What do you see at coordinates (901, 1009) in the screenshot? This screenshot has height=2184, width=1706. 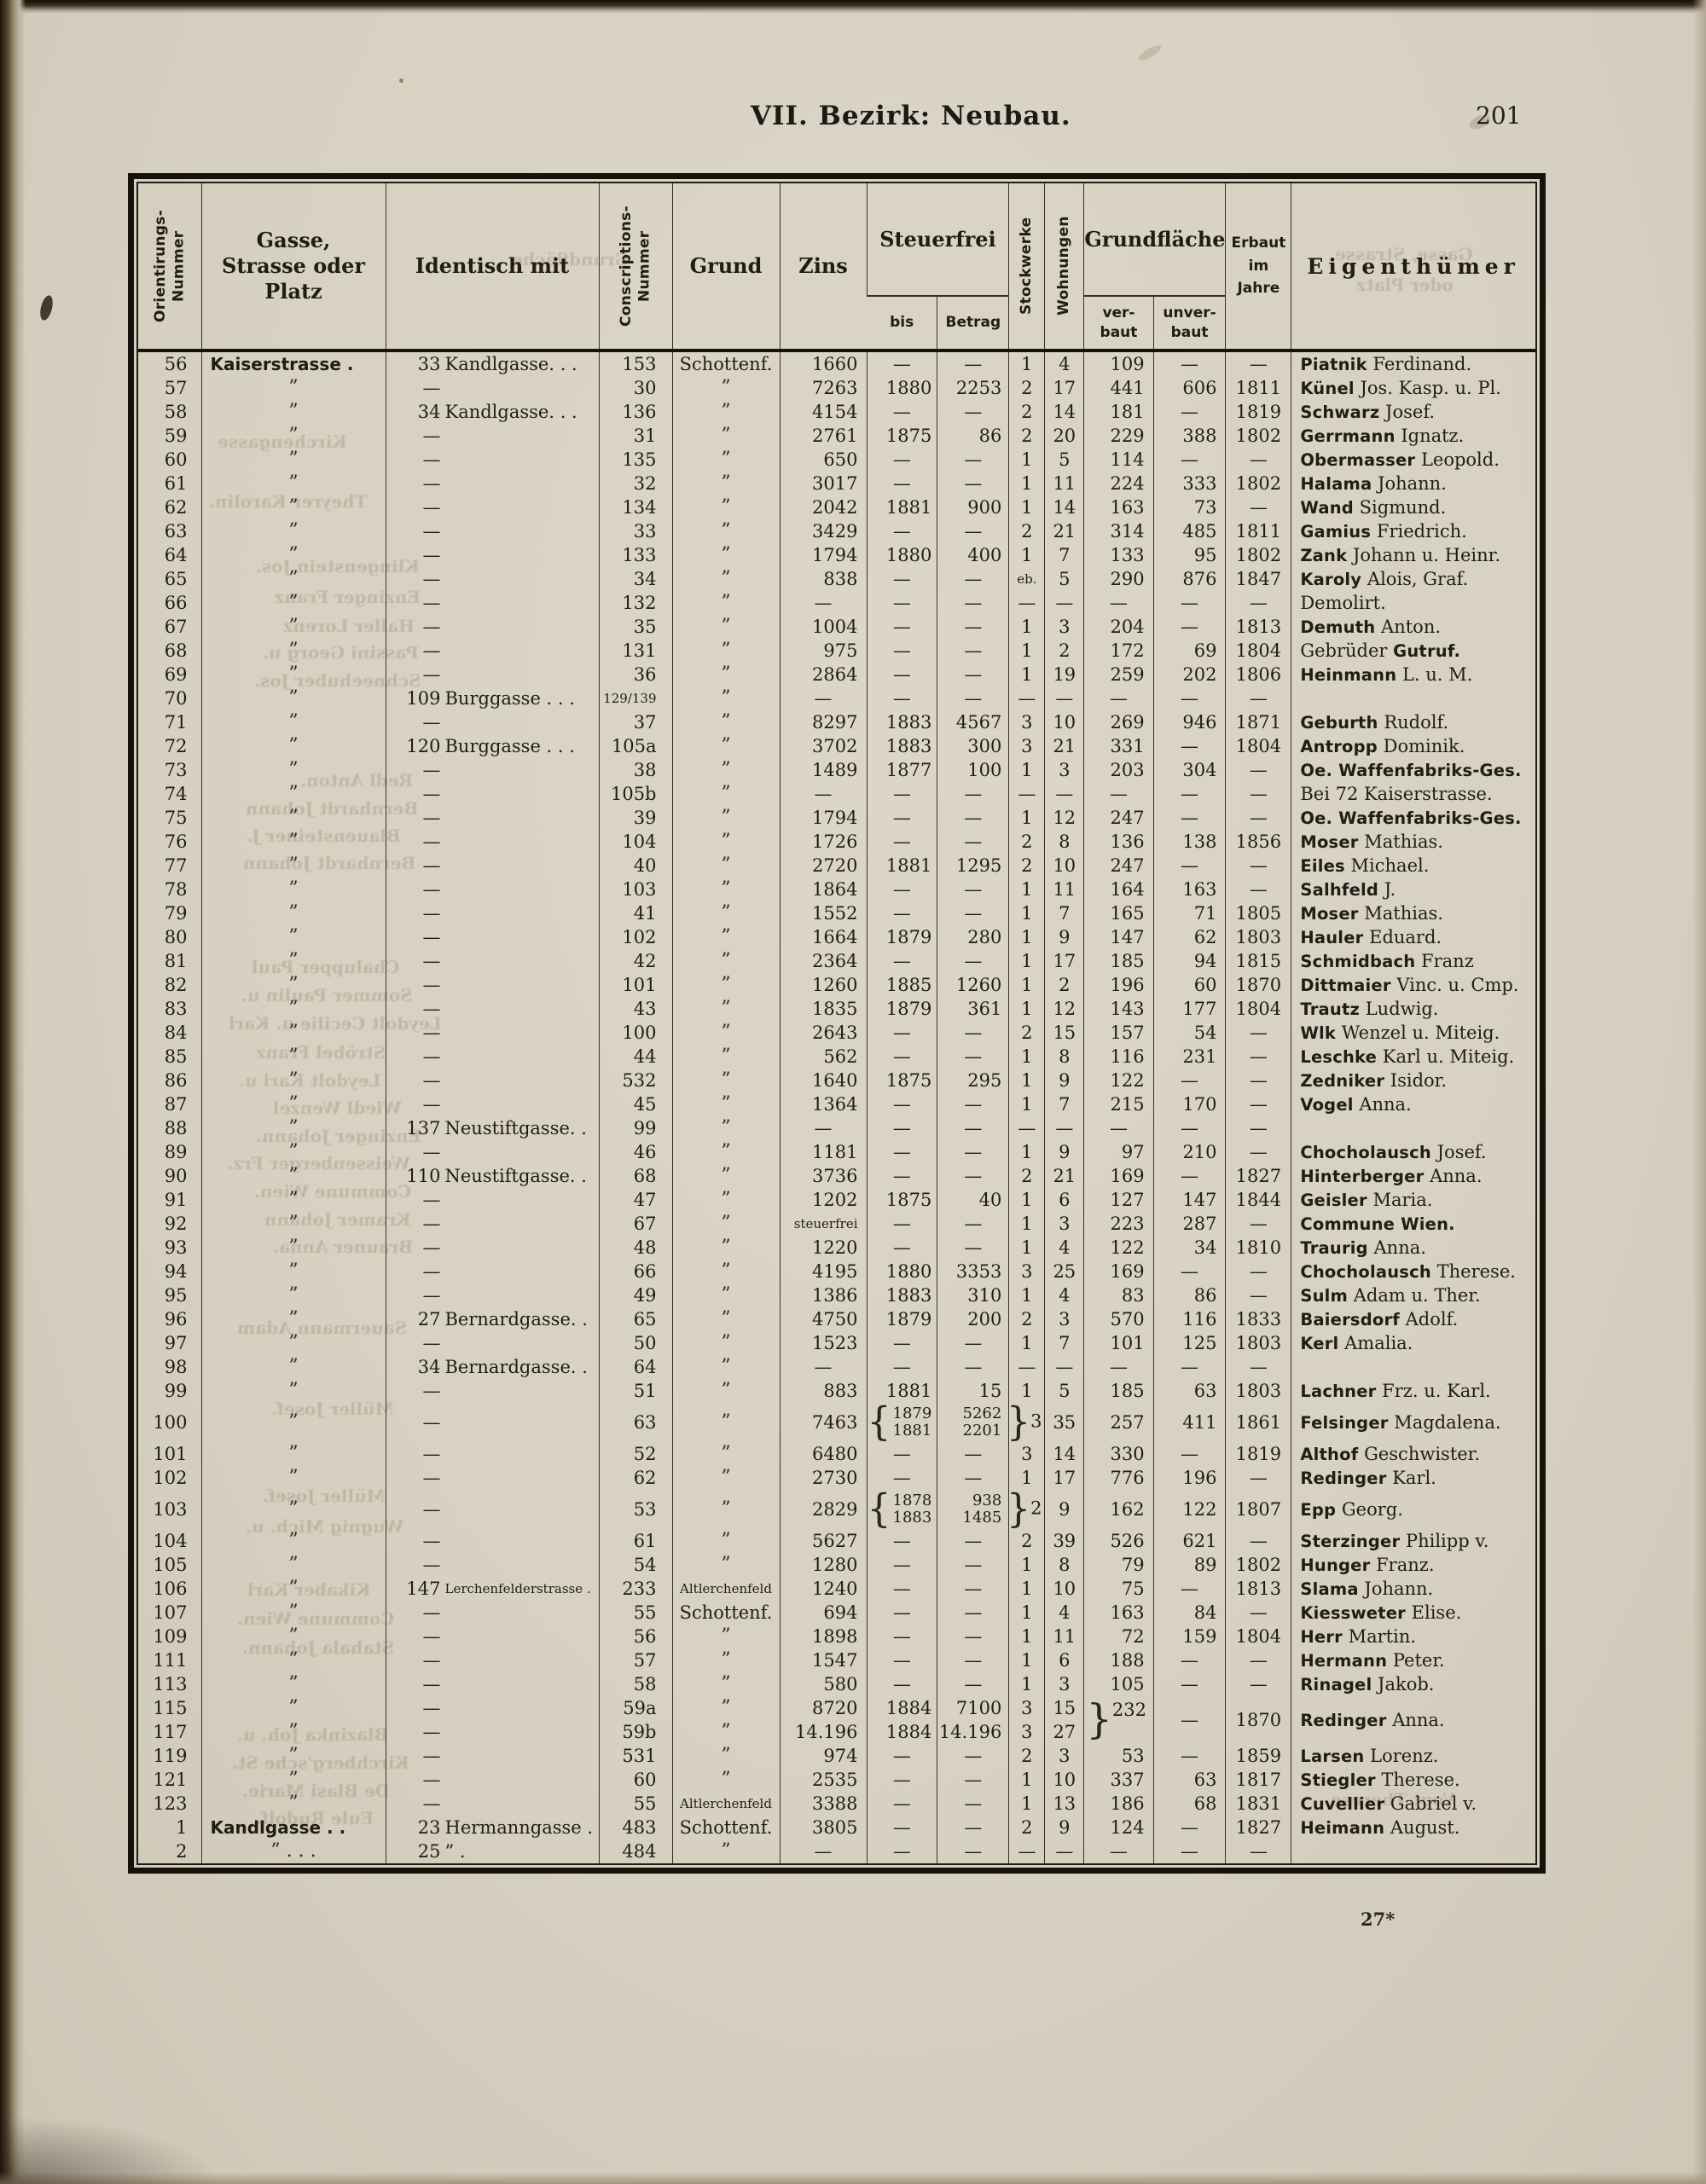 I see `cell-steuerfrei-bis: 1879` at bounding box center [901, 1009].